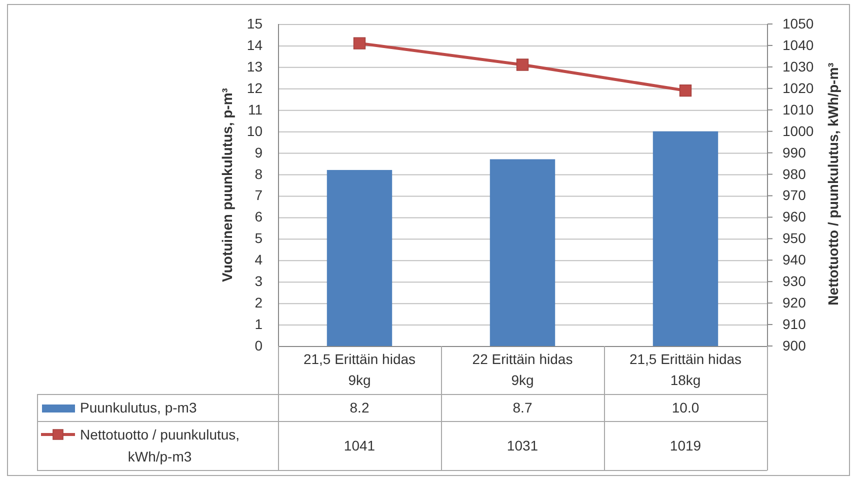 The width and height of the screenshot is (856, 477). I want to click on data-label: 1031, so click(522, 446).